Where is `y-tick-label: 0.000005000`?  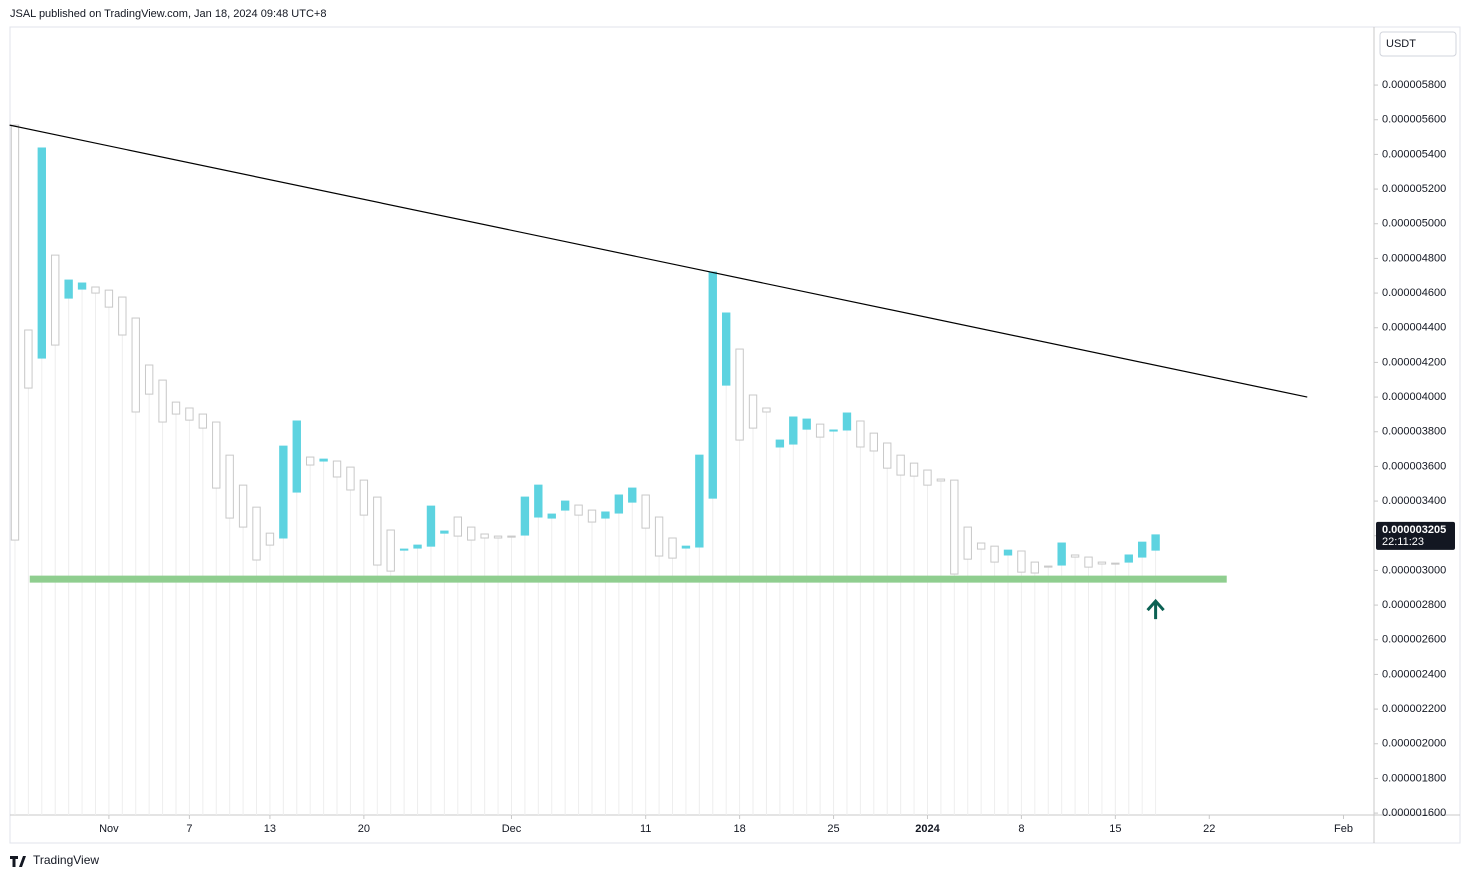 y-tick-label: 0.000005000 is located at coordinates (1414, 224).